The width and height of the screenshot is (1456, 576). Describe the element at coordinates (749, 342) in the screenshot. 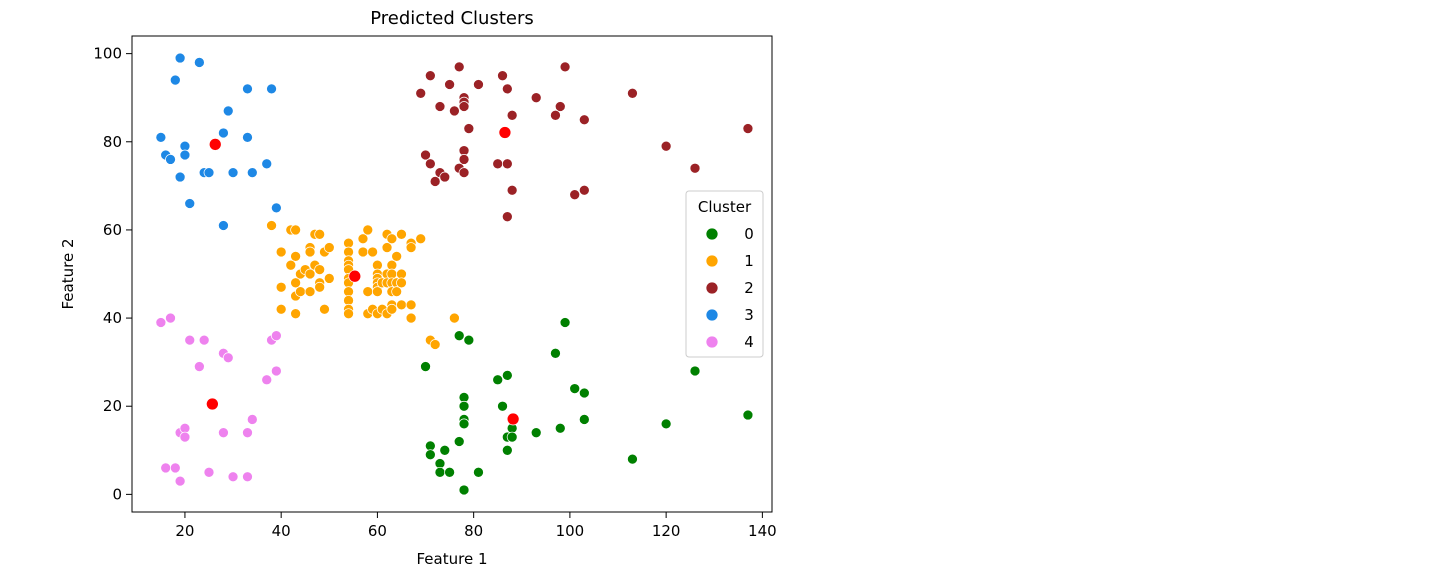

I see `legend-label: 4` at that location.